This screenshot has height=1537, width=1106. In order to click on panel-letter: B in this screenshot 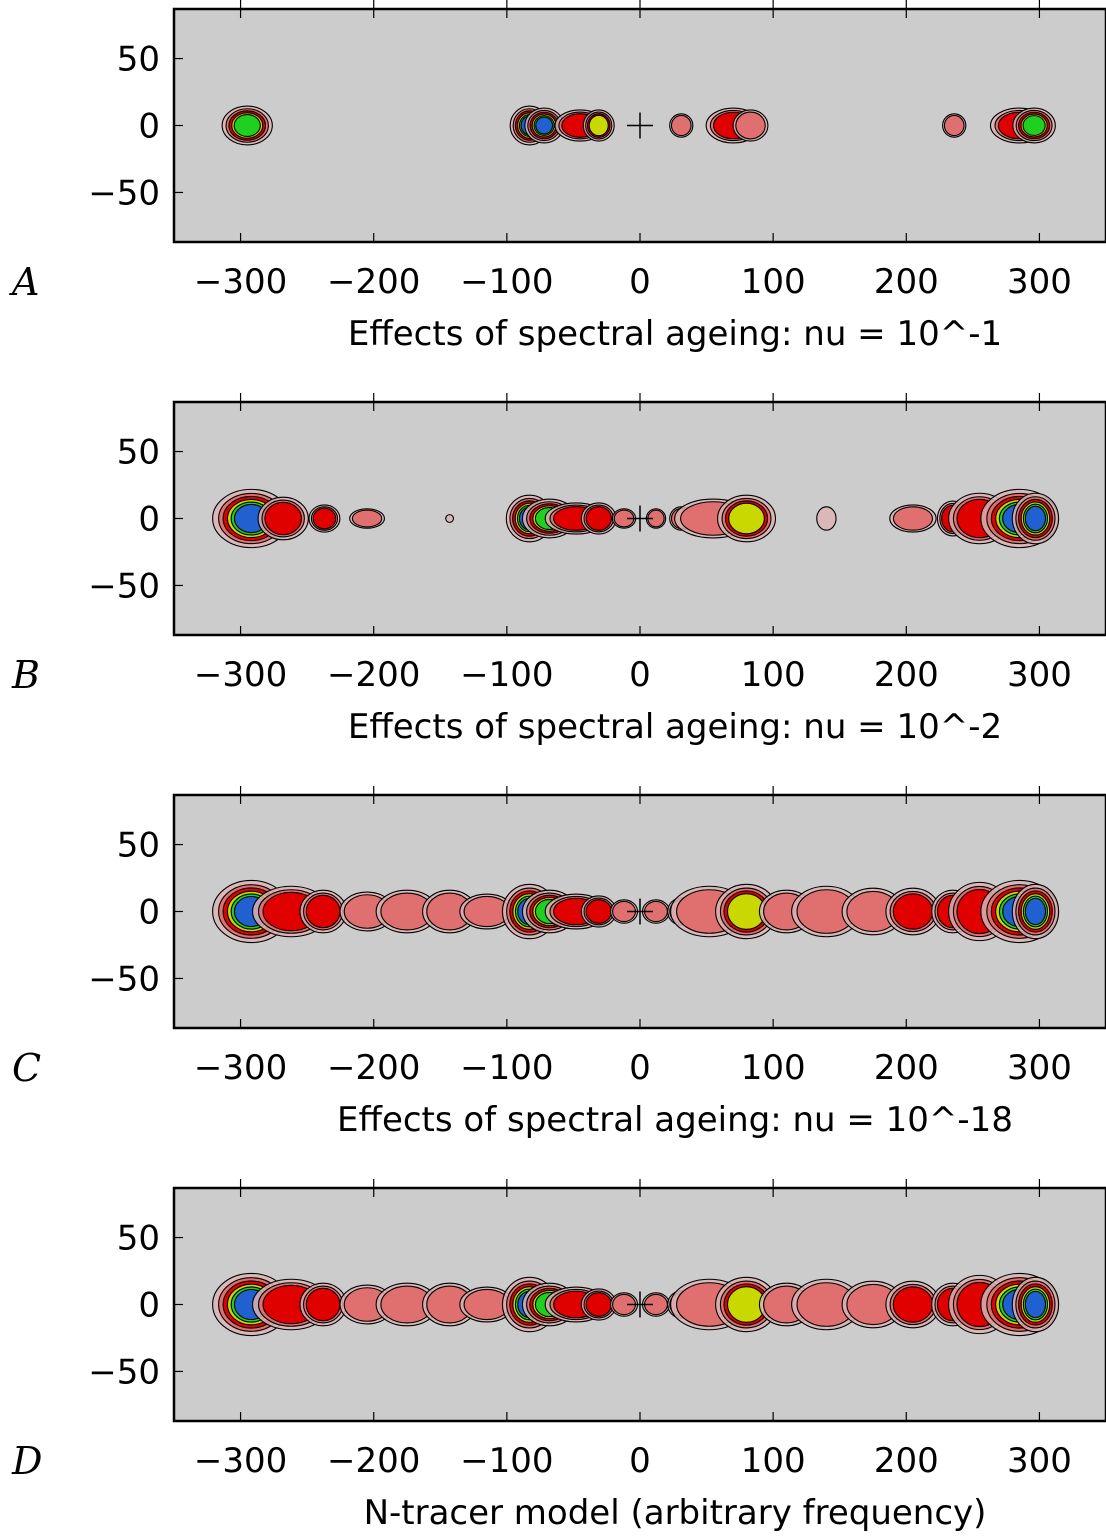, I will do `click(25, 675)`.